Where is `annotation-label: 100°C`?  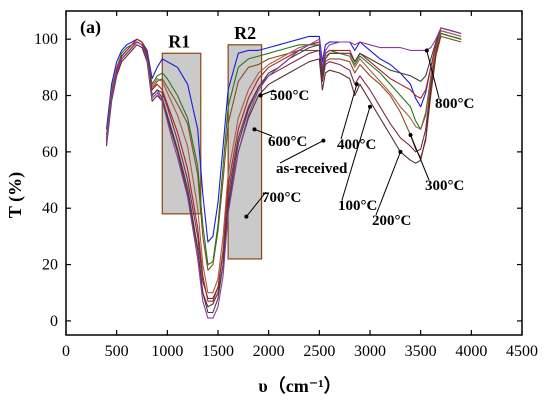
annotation-label: 100°C is located at coordinates (357, 206).